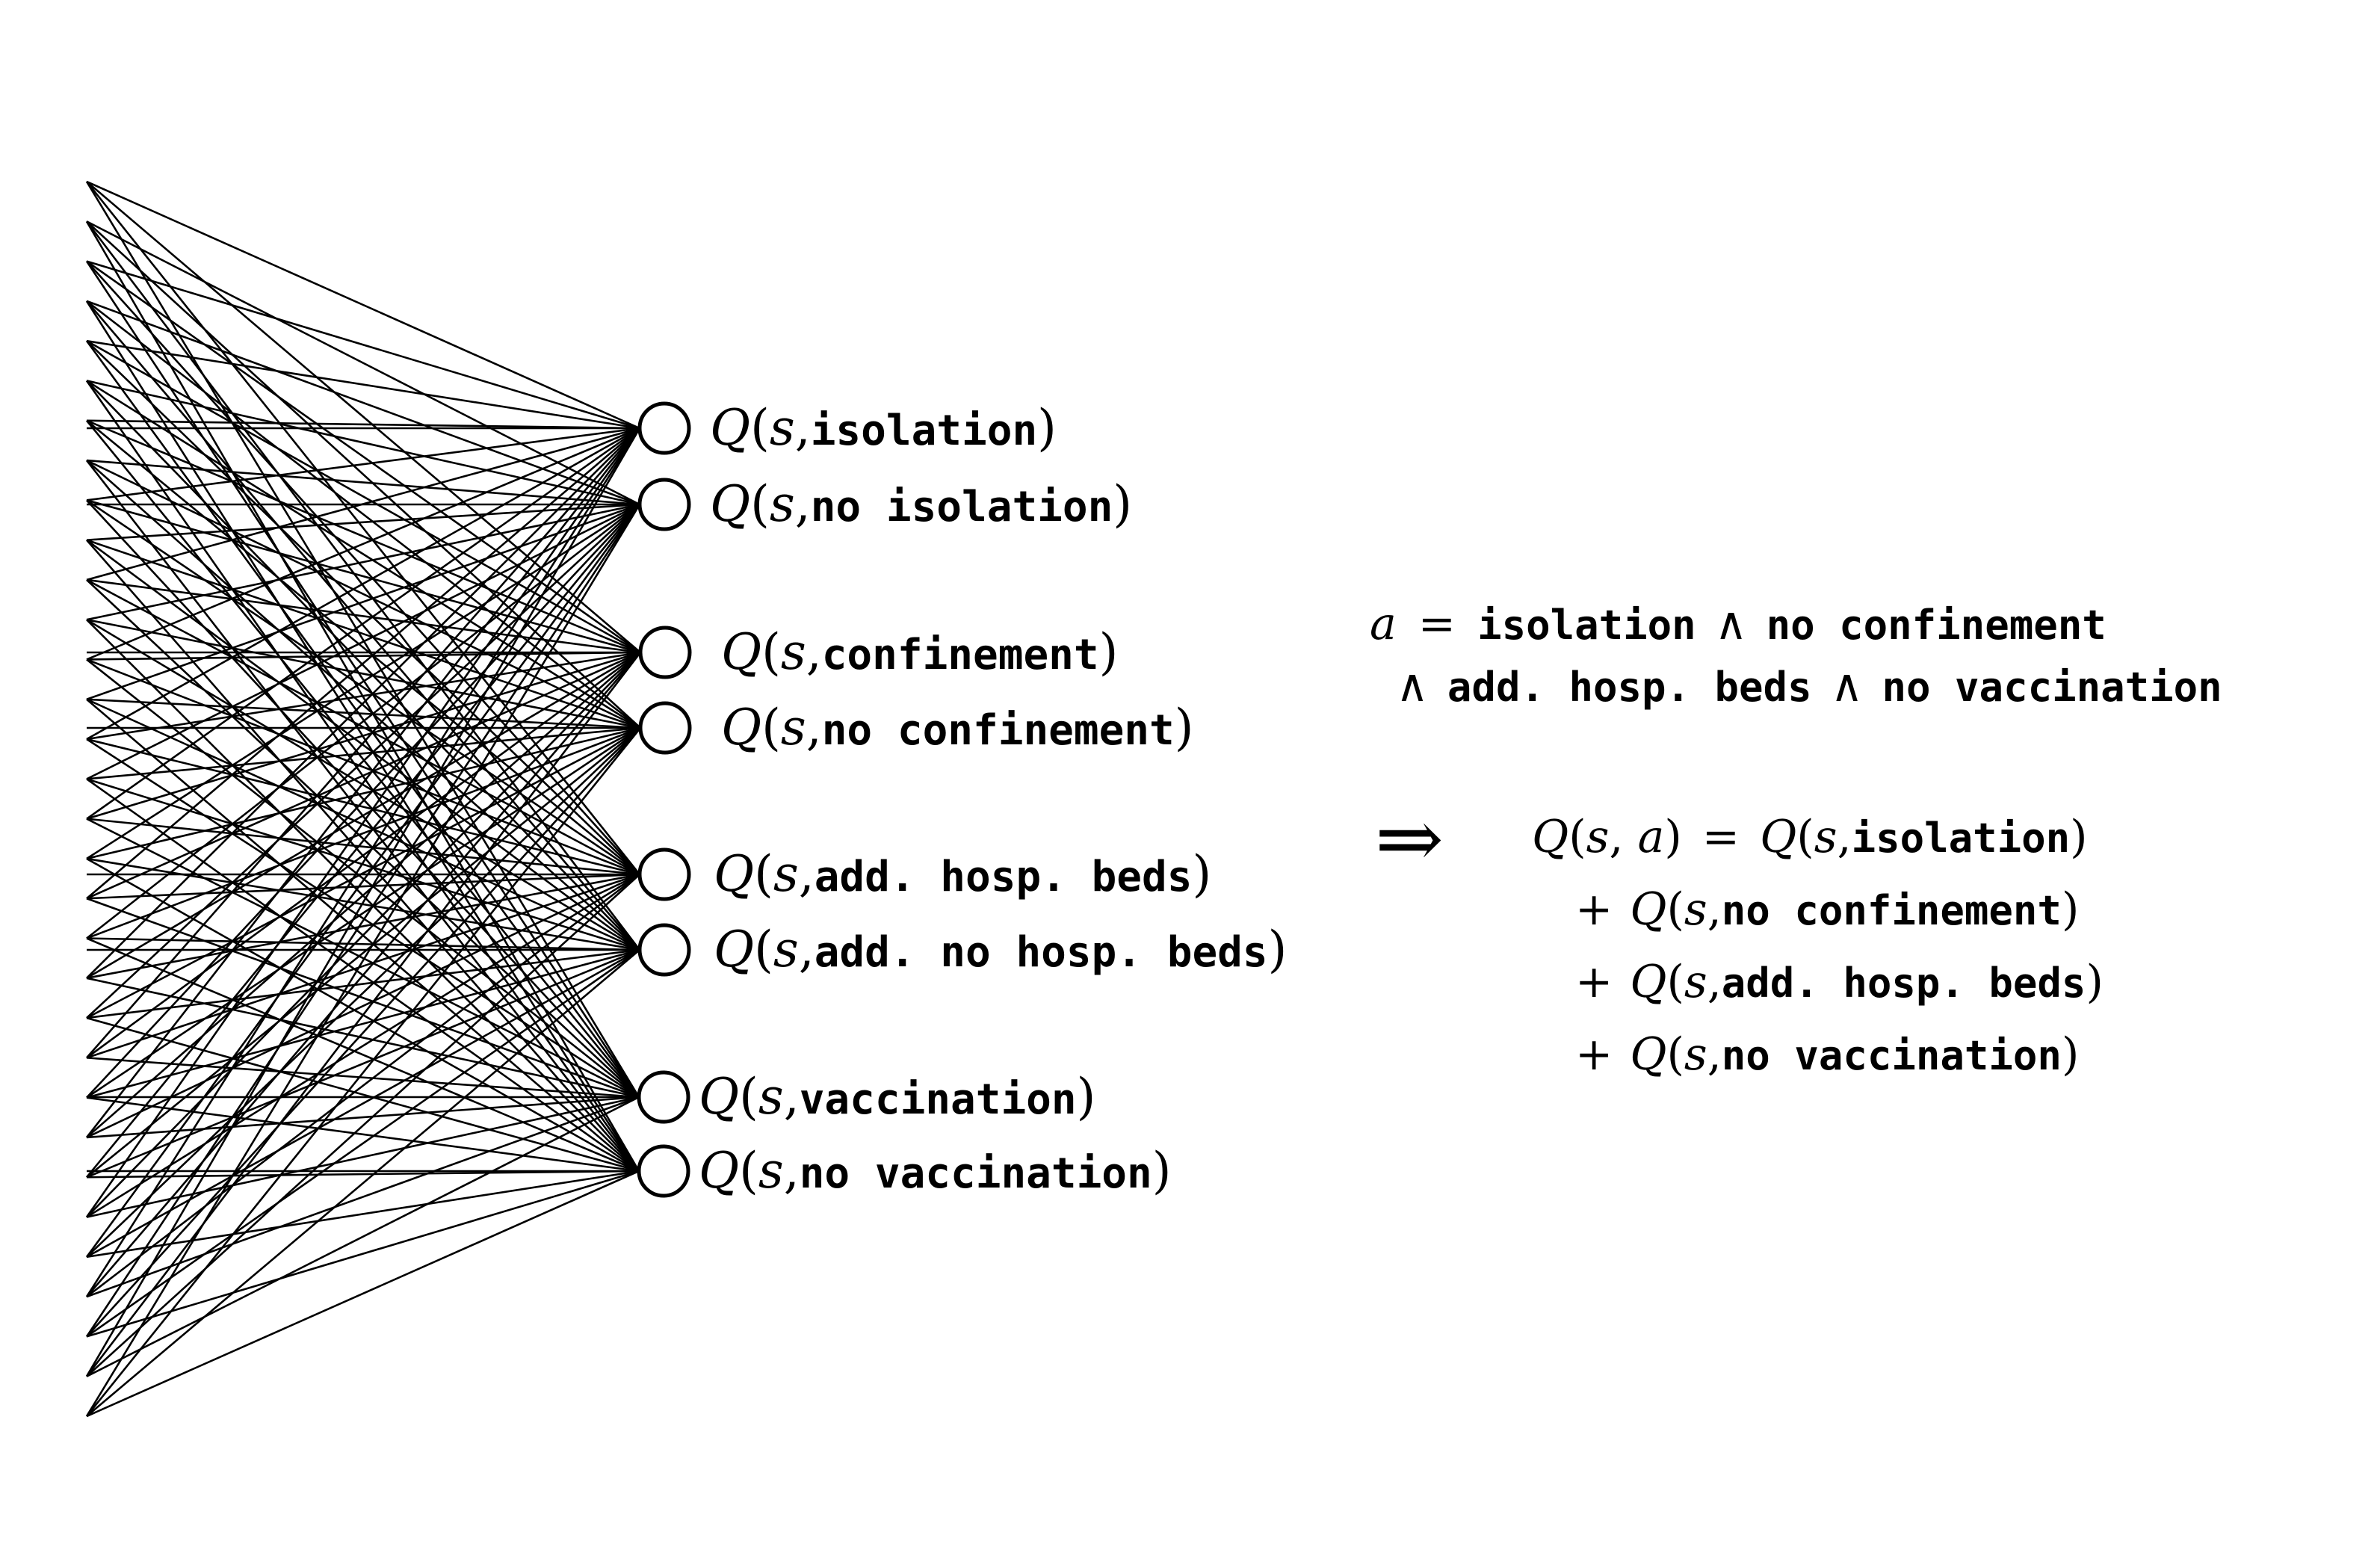 The width and height of the screenshot is (2380, 1547). I want to click on output-label-add-hosp-beds: Q(s,add. hosp. beds), so click(962, 874).